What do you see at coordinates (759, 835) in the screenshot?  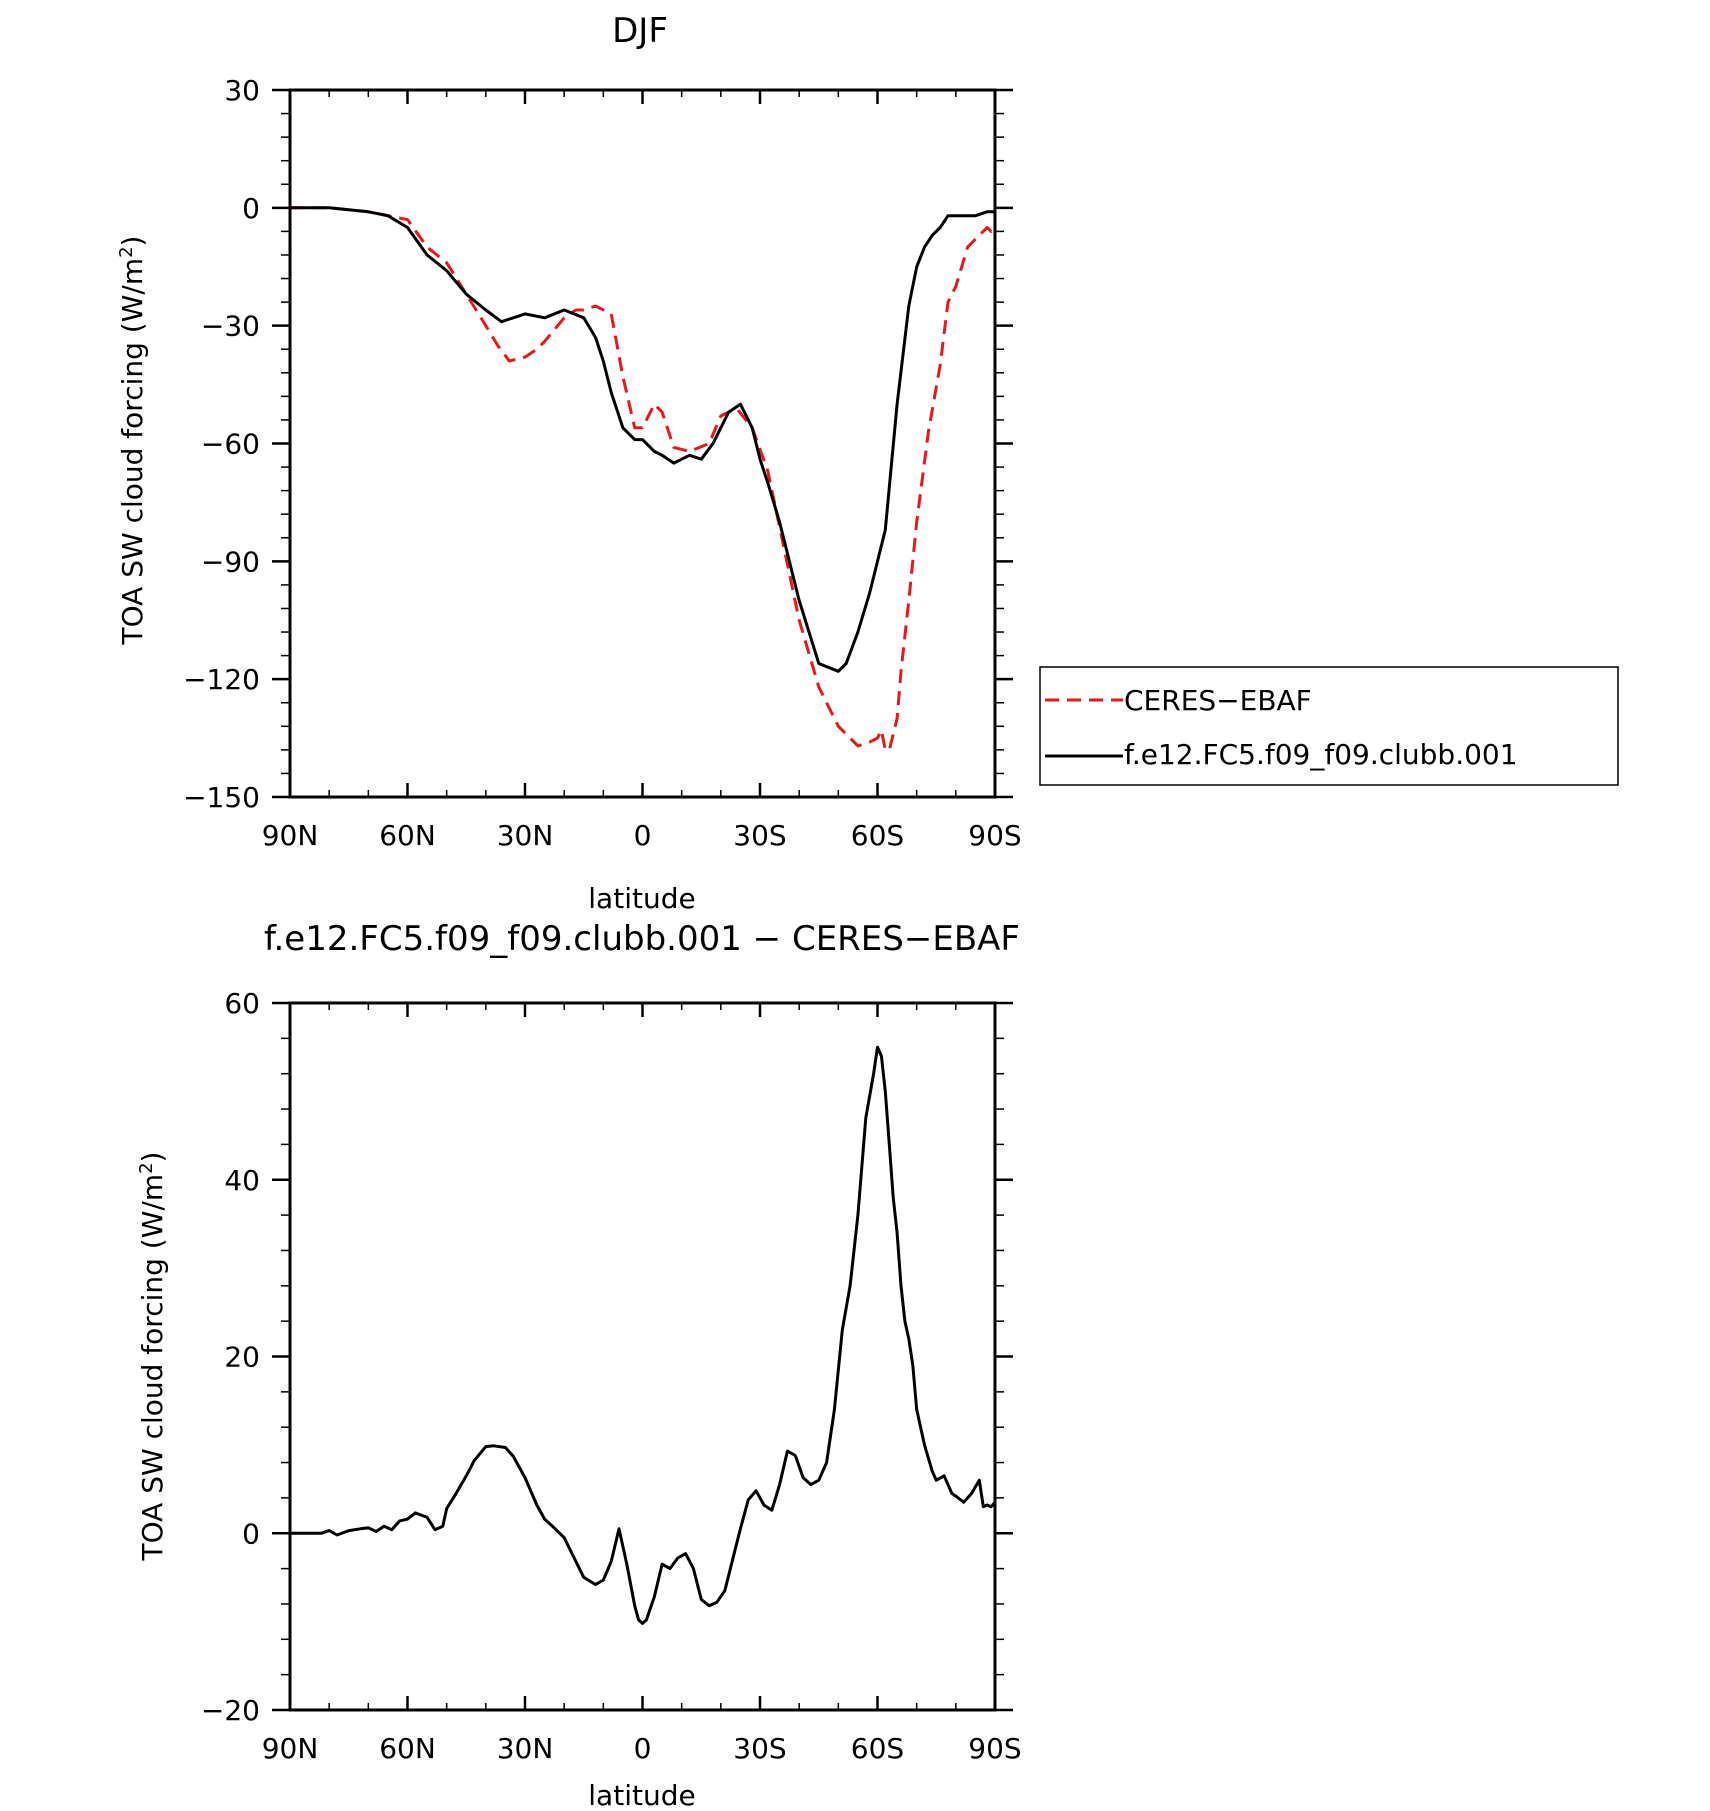 I see `chart-top-x-tick-label: 30S` at bounding box center [759, 835].